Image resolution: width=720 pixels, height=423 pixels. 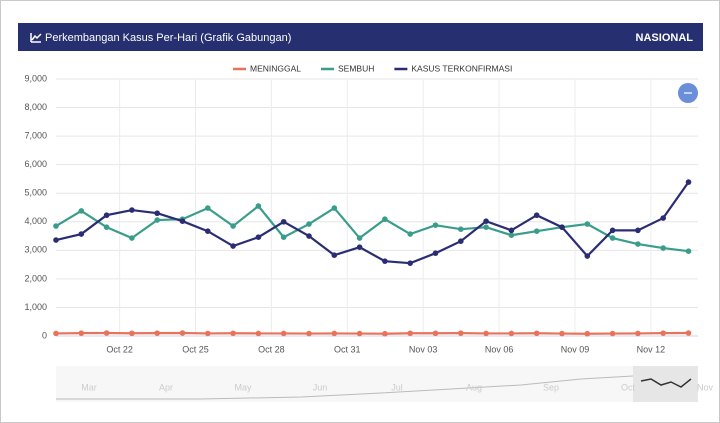 What do you see at coordinates (551, 387) in the screenshot?
I see `navigator-label: Sep` at bounding box center [551, 387].